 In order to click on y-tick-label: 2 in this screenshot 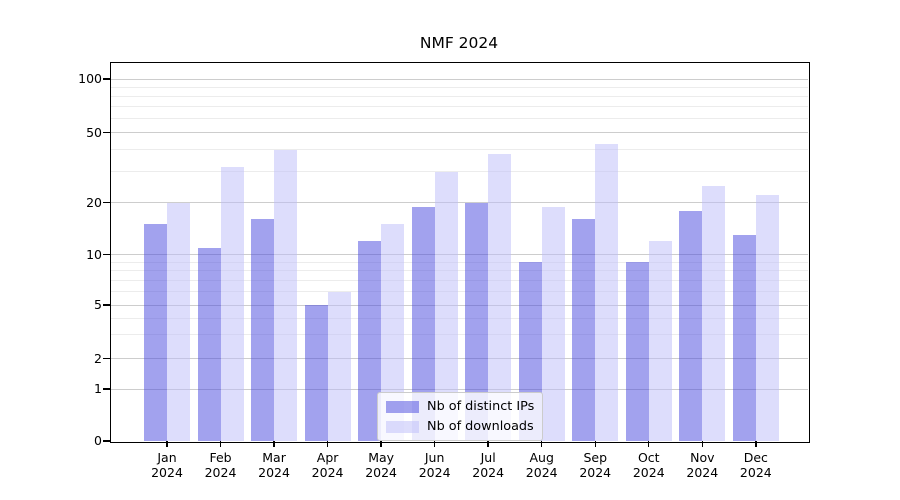, I will do `click(98, 358)`.